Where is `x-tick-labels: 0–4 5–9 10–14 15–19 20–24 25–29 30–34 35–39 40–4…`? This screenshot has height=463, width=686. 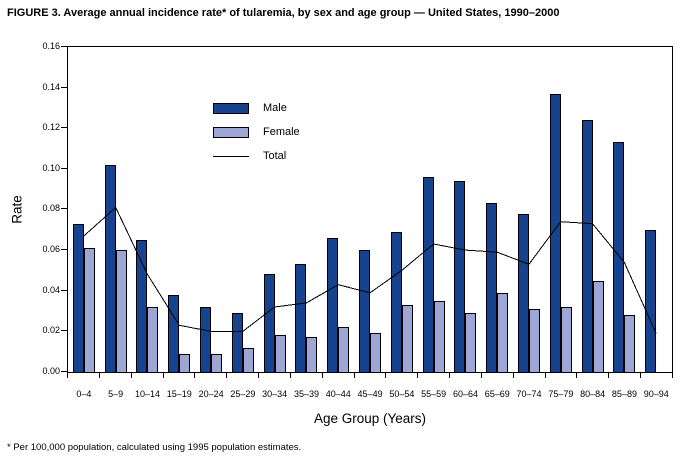
x-tick-labels: 0–4 5–9 10–14 15–19 20–24 25–29 30–34 35–39 40–4… is located at coordinates (370, 394).